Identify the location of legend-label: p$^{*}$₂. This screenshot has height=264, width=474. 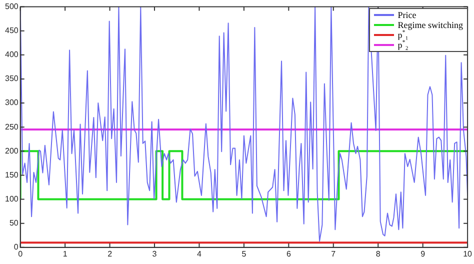
(403, 45).